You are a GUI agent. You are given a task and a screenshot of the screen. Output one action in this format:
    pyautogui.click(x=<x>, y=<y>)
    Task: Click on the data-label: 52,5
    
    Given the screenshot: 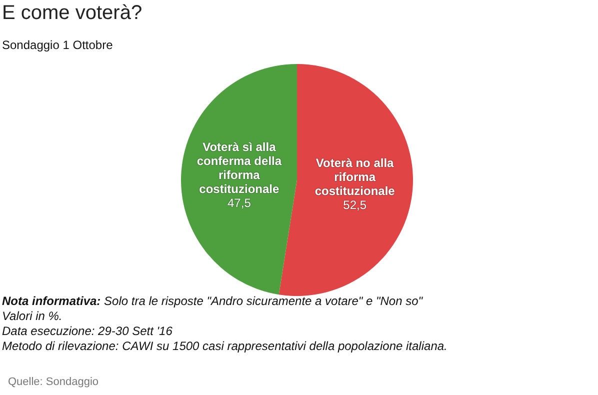 What is the action you would take?
    pyautogui.click(x=355, y=205)
    